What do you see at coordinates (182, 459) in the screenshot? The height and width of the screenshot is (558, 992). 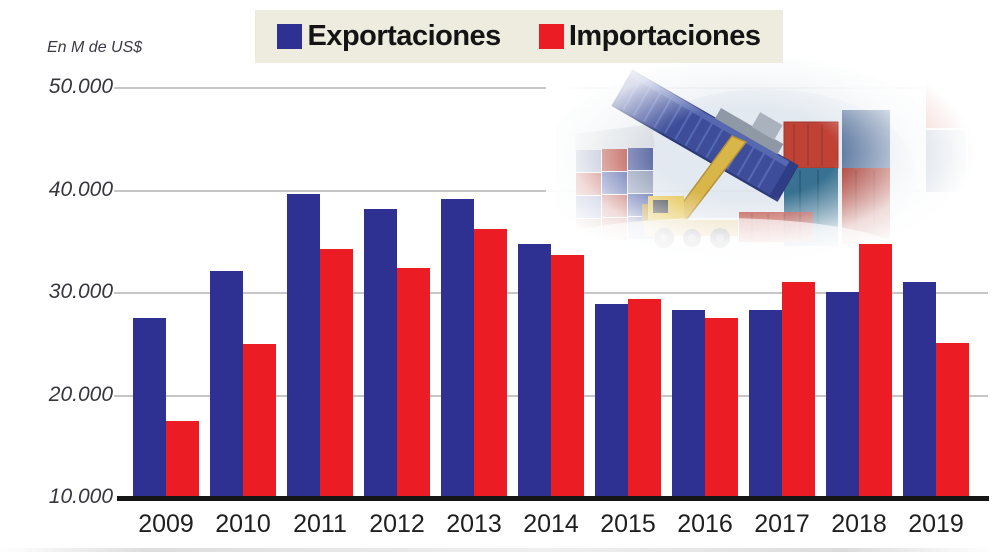 I see `bar-importaciones-2009` at bounding box center [182, 459].